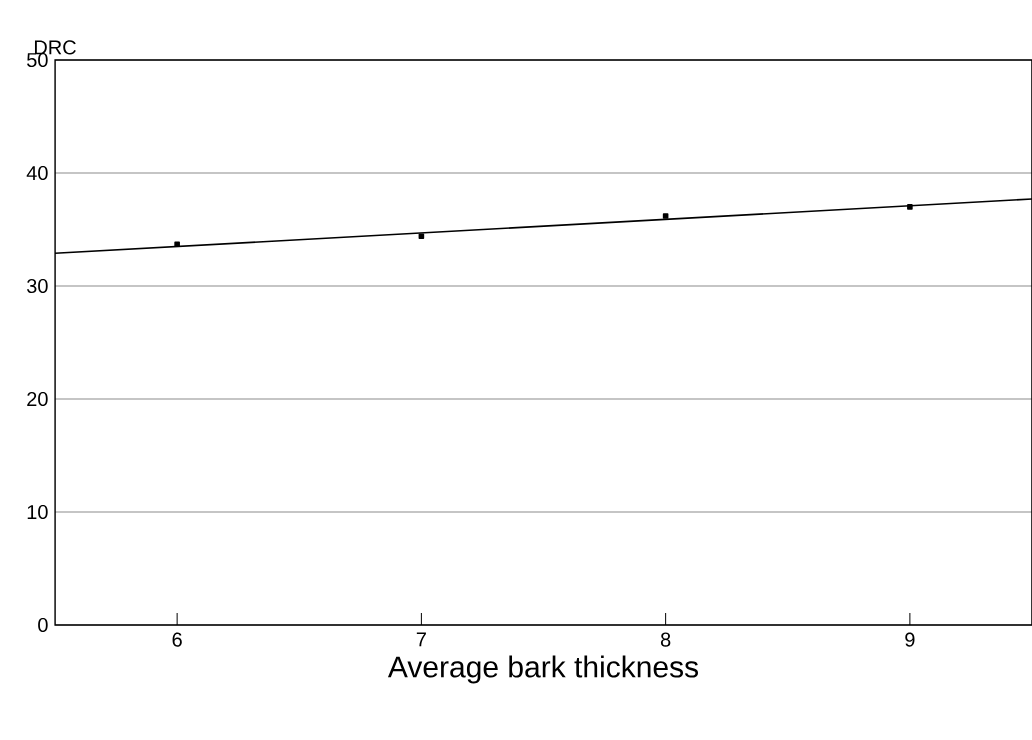 The height and width of the screenshot is (740, 1032). Describe the element at coordinates (55, 47) in the screenshot. I see `y-axis-title: DRC` at that location.